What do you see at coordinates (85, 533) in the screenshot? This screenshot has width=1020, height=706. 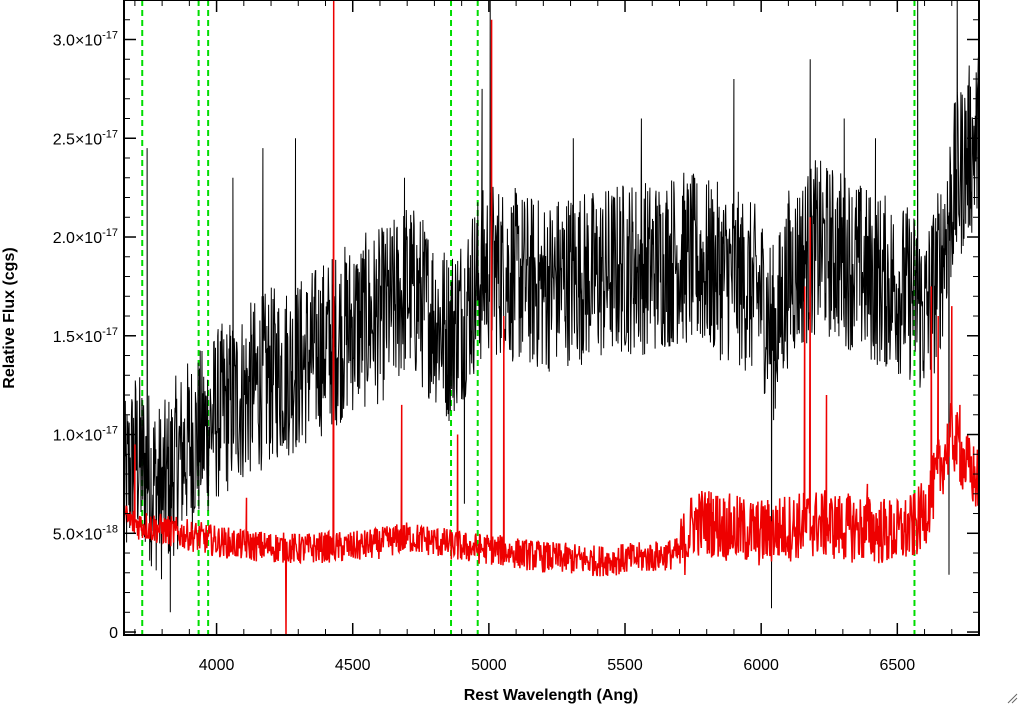 I see `y-tick-label: 5.0×10⁻¹⁸` at bounding box center [85, 533].